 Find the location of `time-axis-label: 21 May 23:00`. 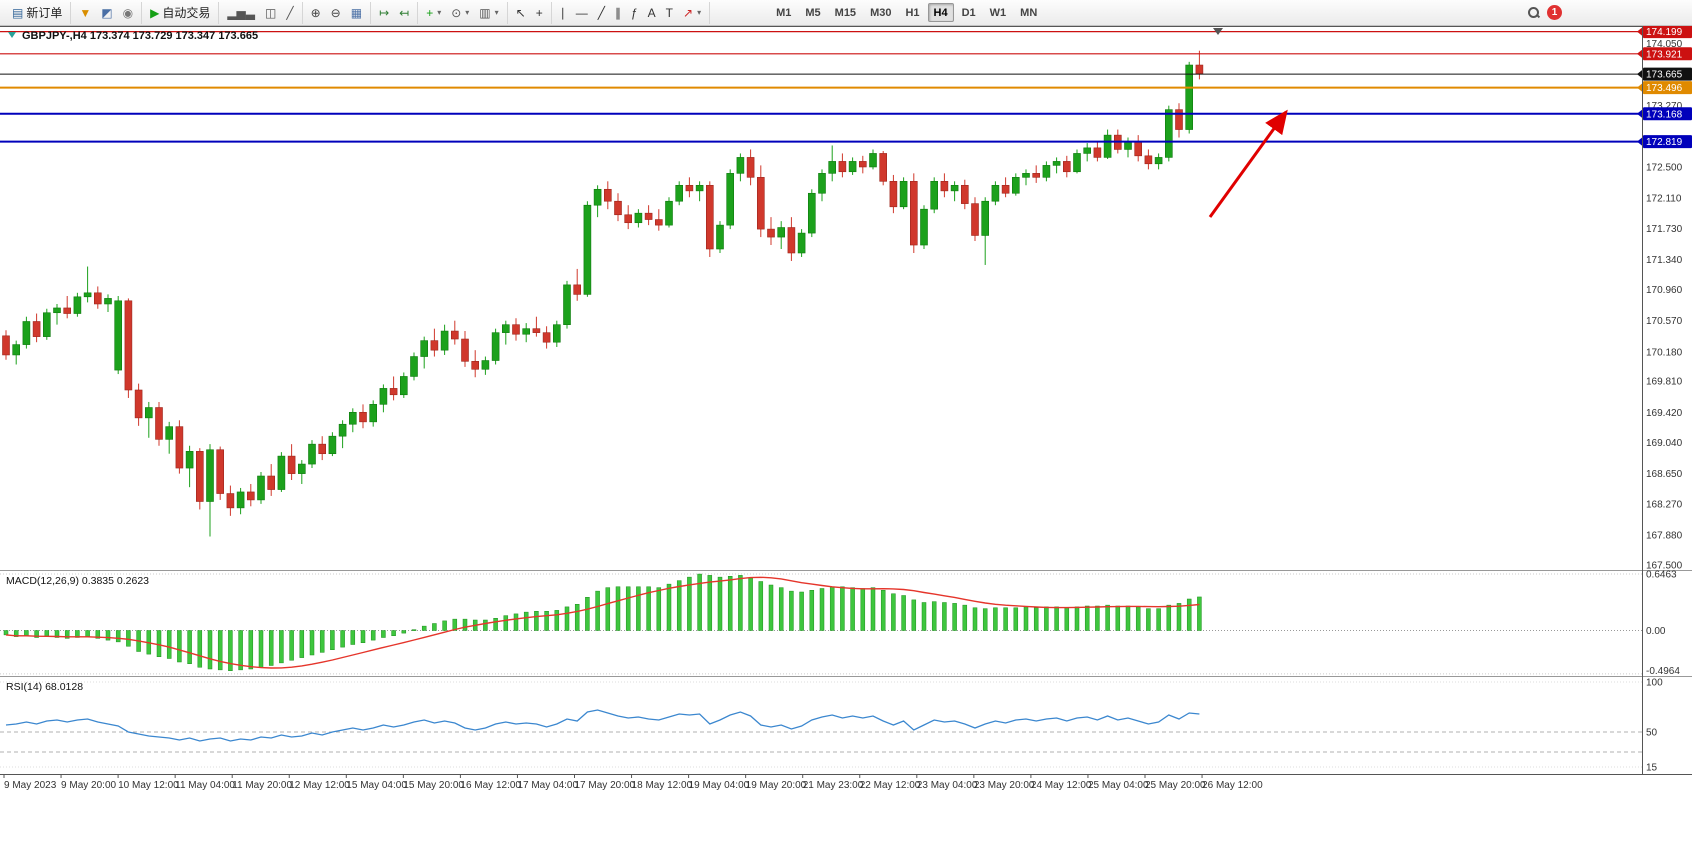

time-axis-label: 21 May 23:00 is located at coordinates (833, 785).